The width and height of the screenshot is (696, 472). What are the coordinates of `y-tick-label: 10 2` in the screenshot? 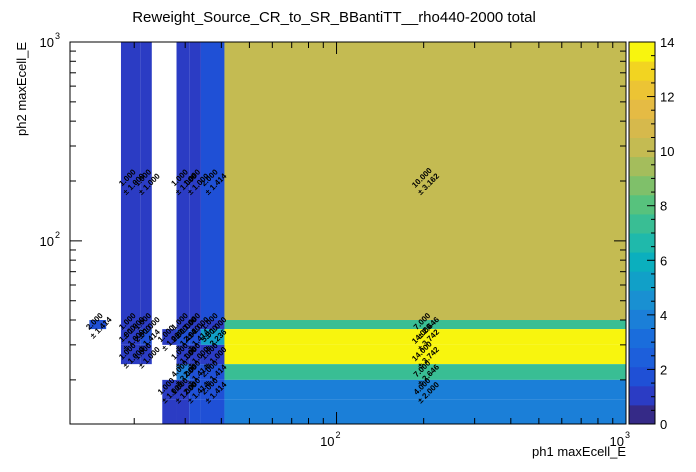 It's located at (50, 239).